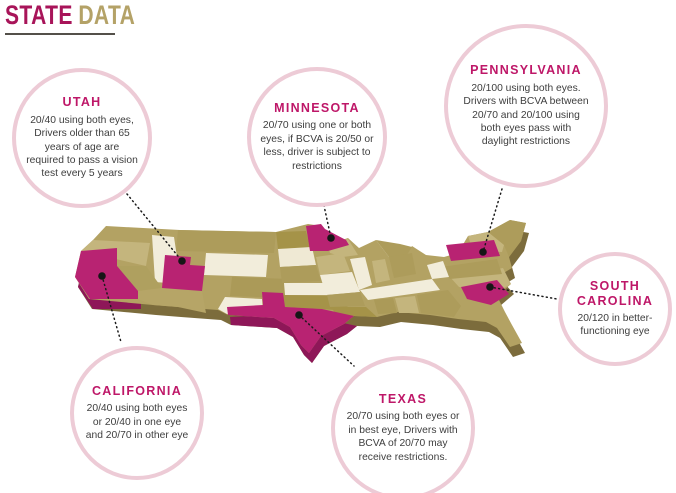 The image size is (676, 493). I want to click on california-state-shape, so click(106, 273).